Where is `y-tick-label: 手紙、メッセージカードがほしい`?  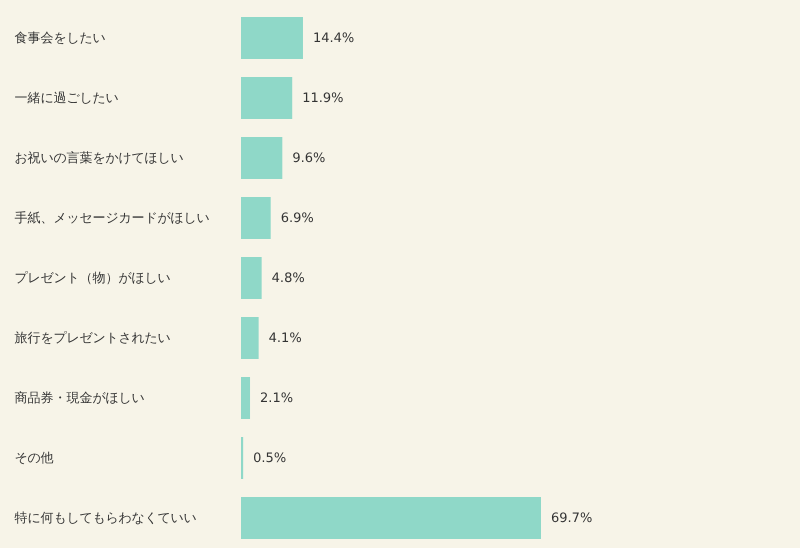
y-tick-label: 手紙、メッセージカードがほしい is located at coordinates (112, 218).